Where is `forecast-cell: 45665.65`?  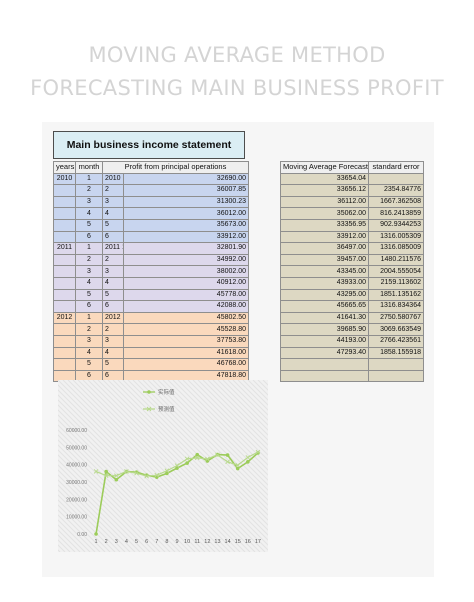 forecast-cell: 45665.65 is located at coordinates (324, 306).